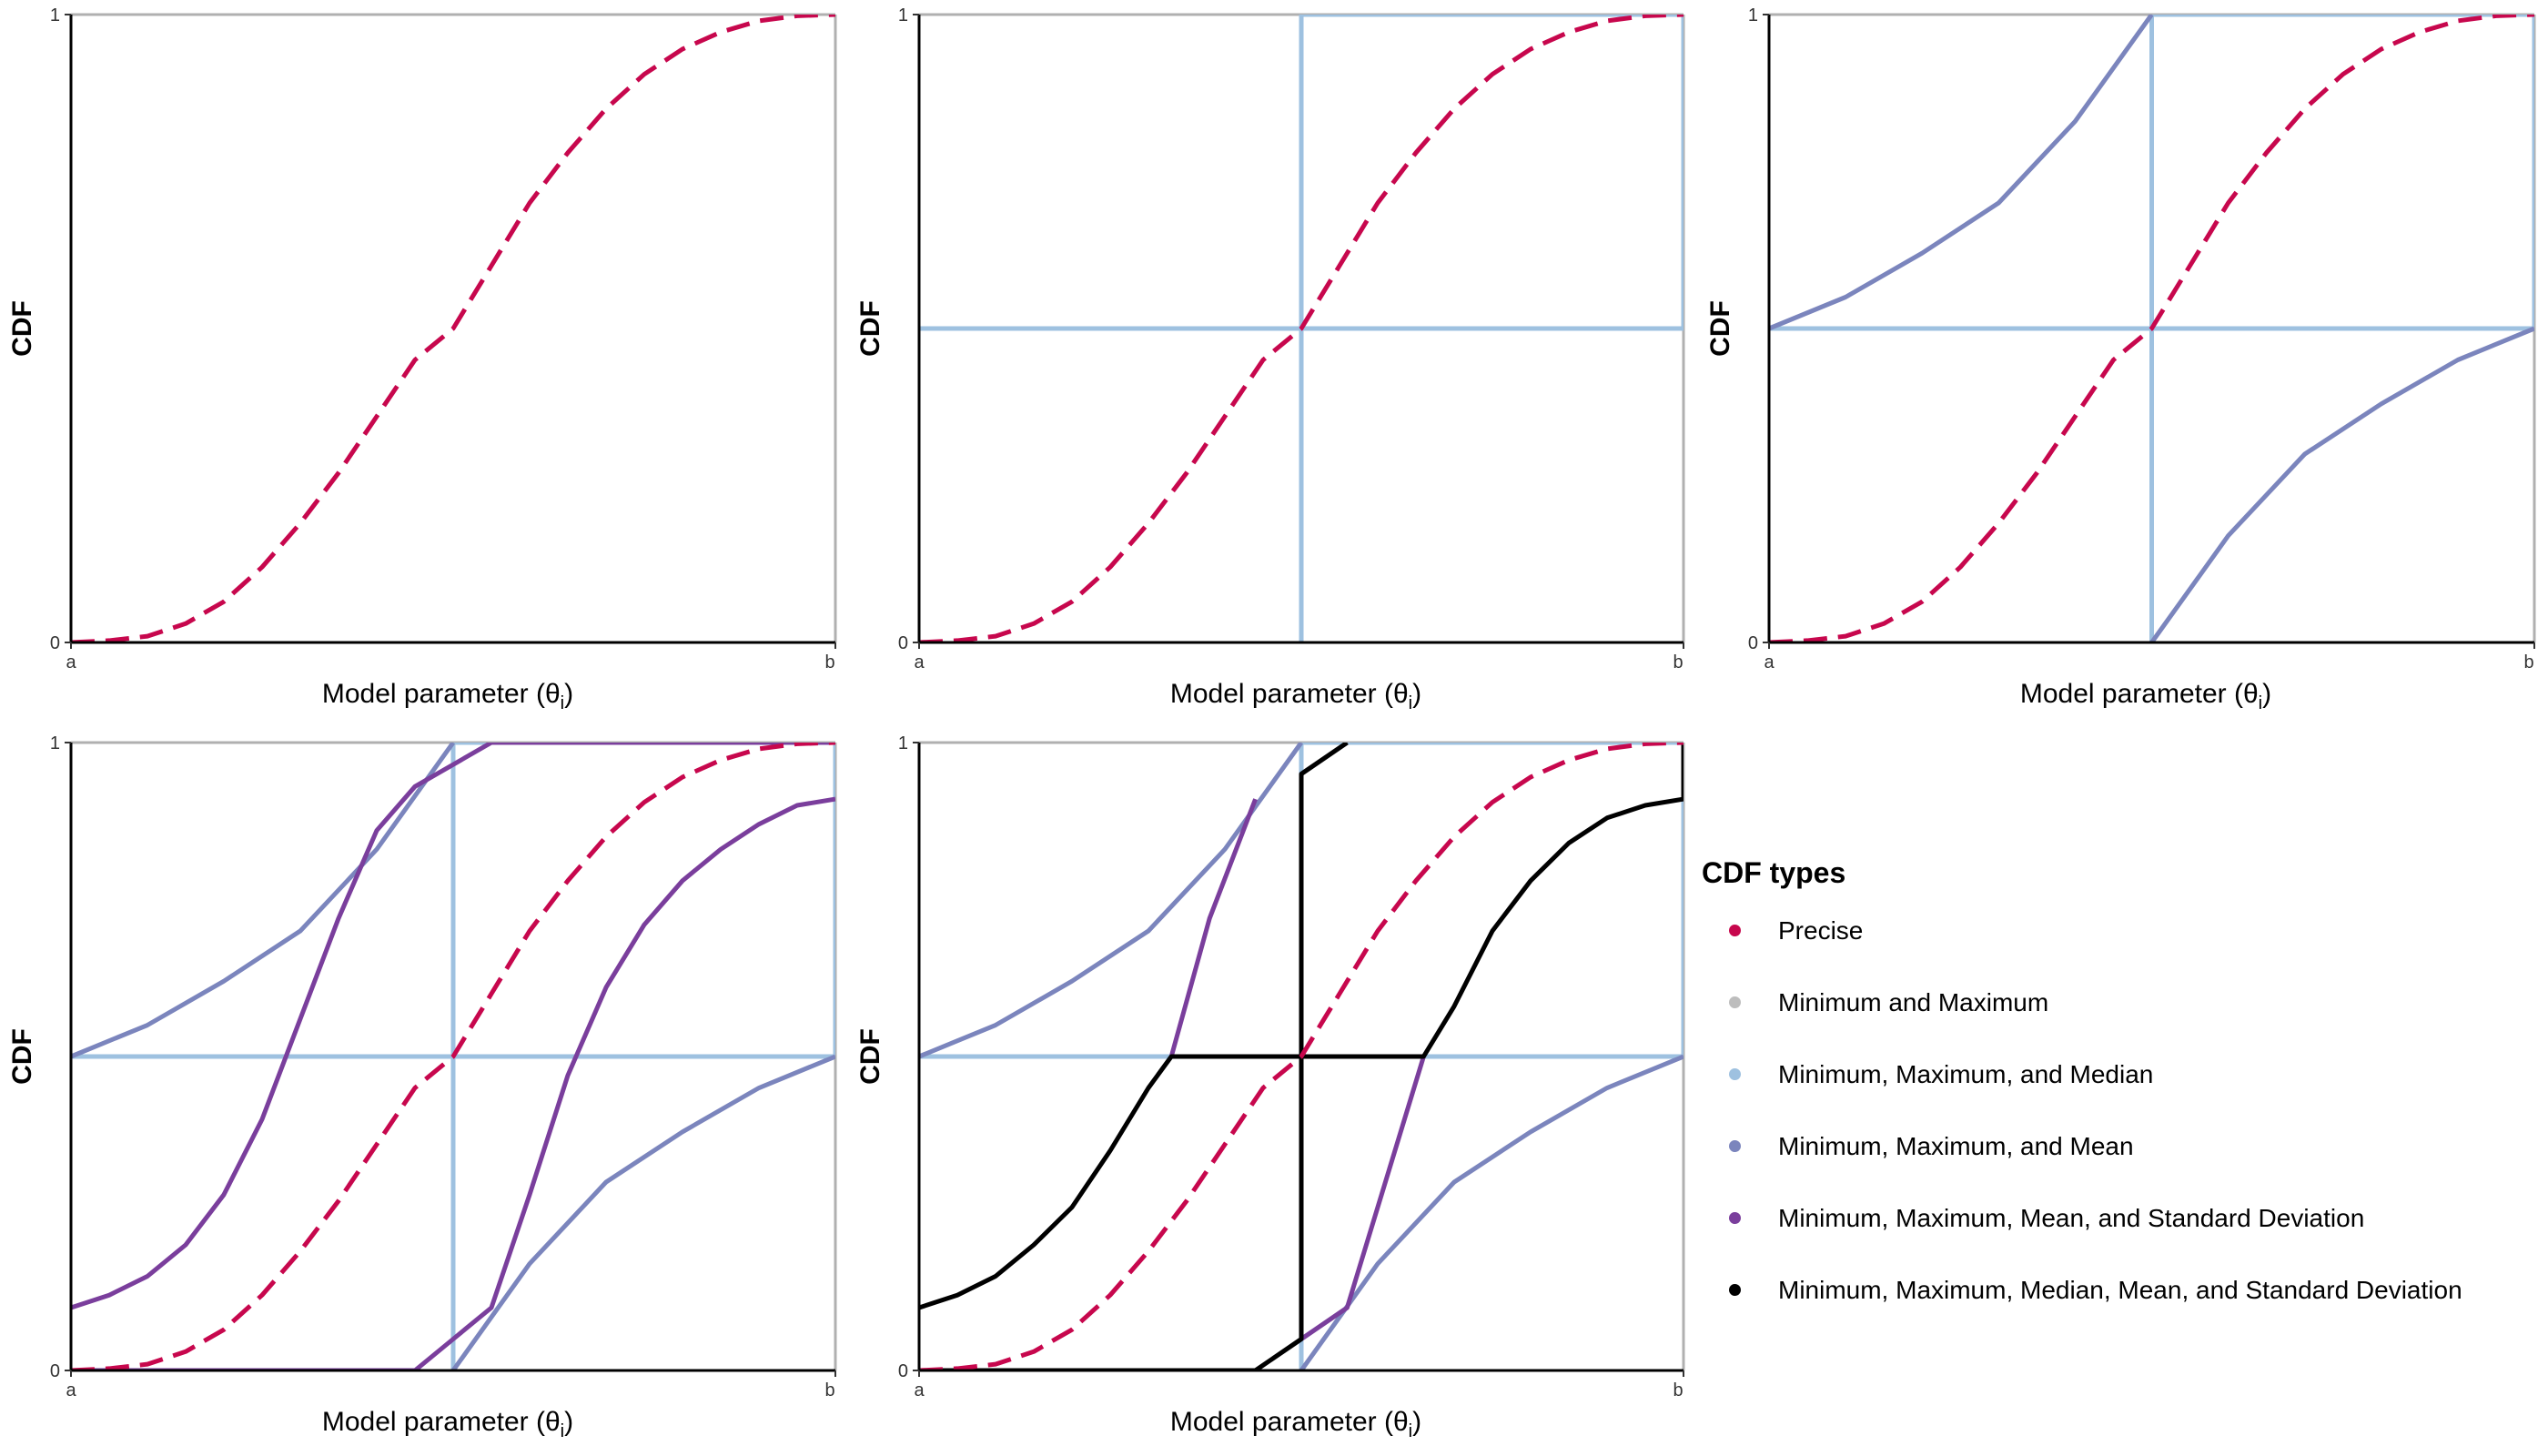 This screenshot has width=2548, height=1456. What do you see at coordinates (1966, 1073) in the screenshot?
I see `legend-label: Minimum, Maximum, and Median` at bounding box center [1966, 1073].